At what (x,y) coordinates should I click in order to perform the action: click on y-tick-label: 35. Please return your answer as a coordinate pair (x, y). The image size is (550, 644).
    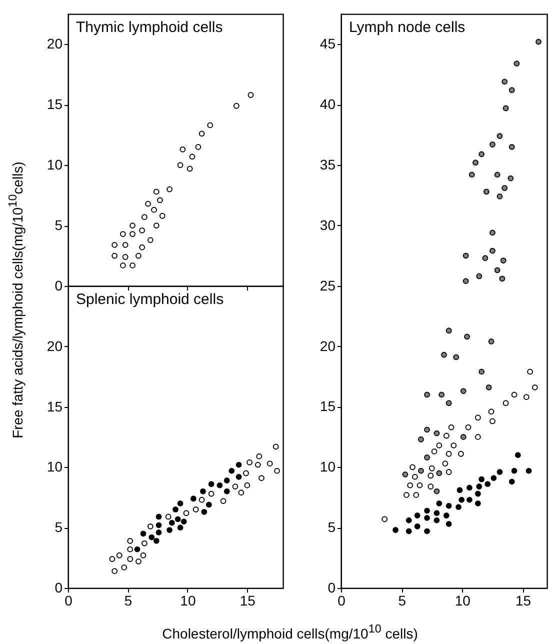
    Looking at the image, I should click on (328, 164).